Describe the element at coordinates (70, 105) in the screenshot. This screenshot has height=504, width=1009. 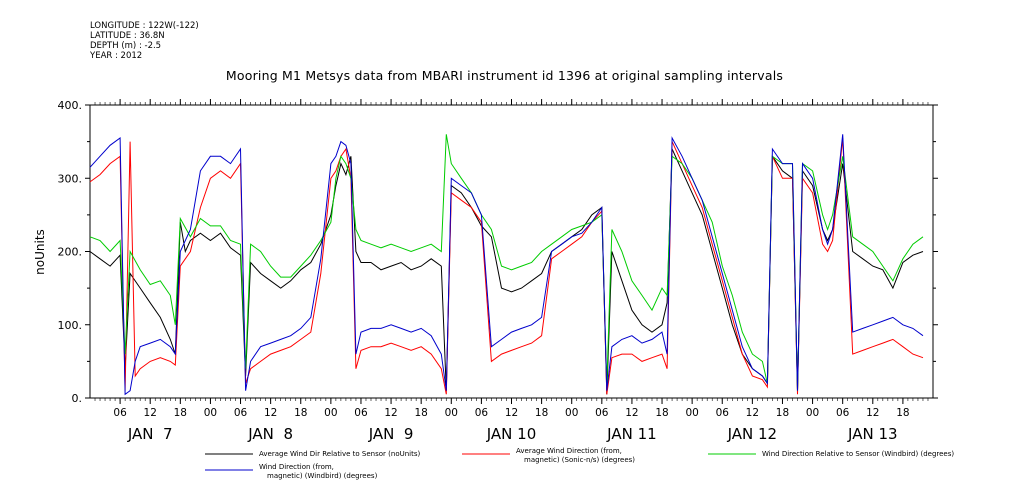
I see `y-tick-label: 400.` at that location.